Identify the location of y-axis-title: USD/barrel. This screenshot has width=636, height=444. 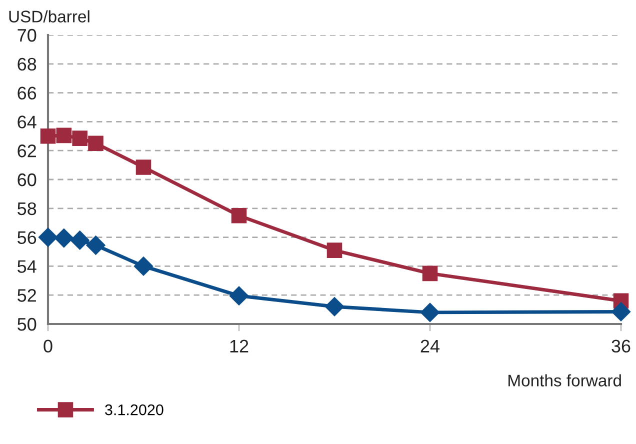
(49, 16).